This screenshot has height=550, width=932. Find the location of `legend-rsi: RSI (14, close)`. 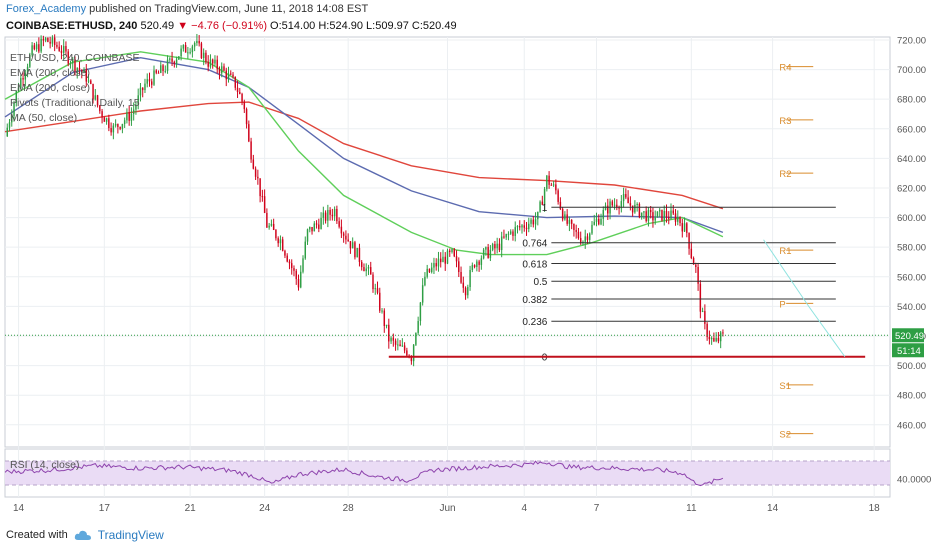

legend-rsi: RSI (14, close) is located at coordinates (45, 465).